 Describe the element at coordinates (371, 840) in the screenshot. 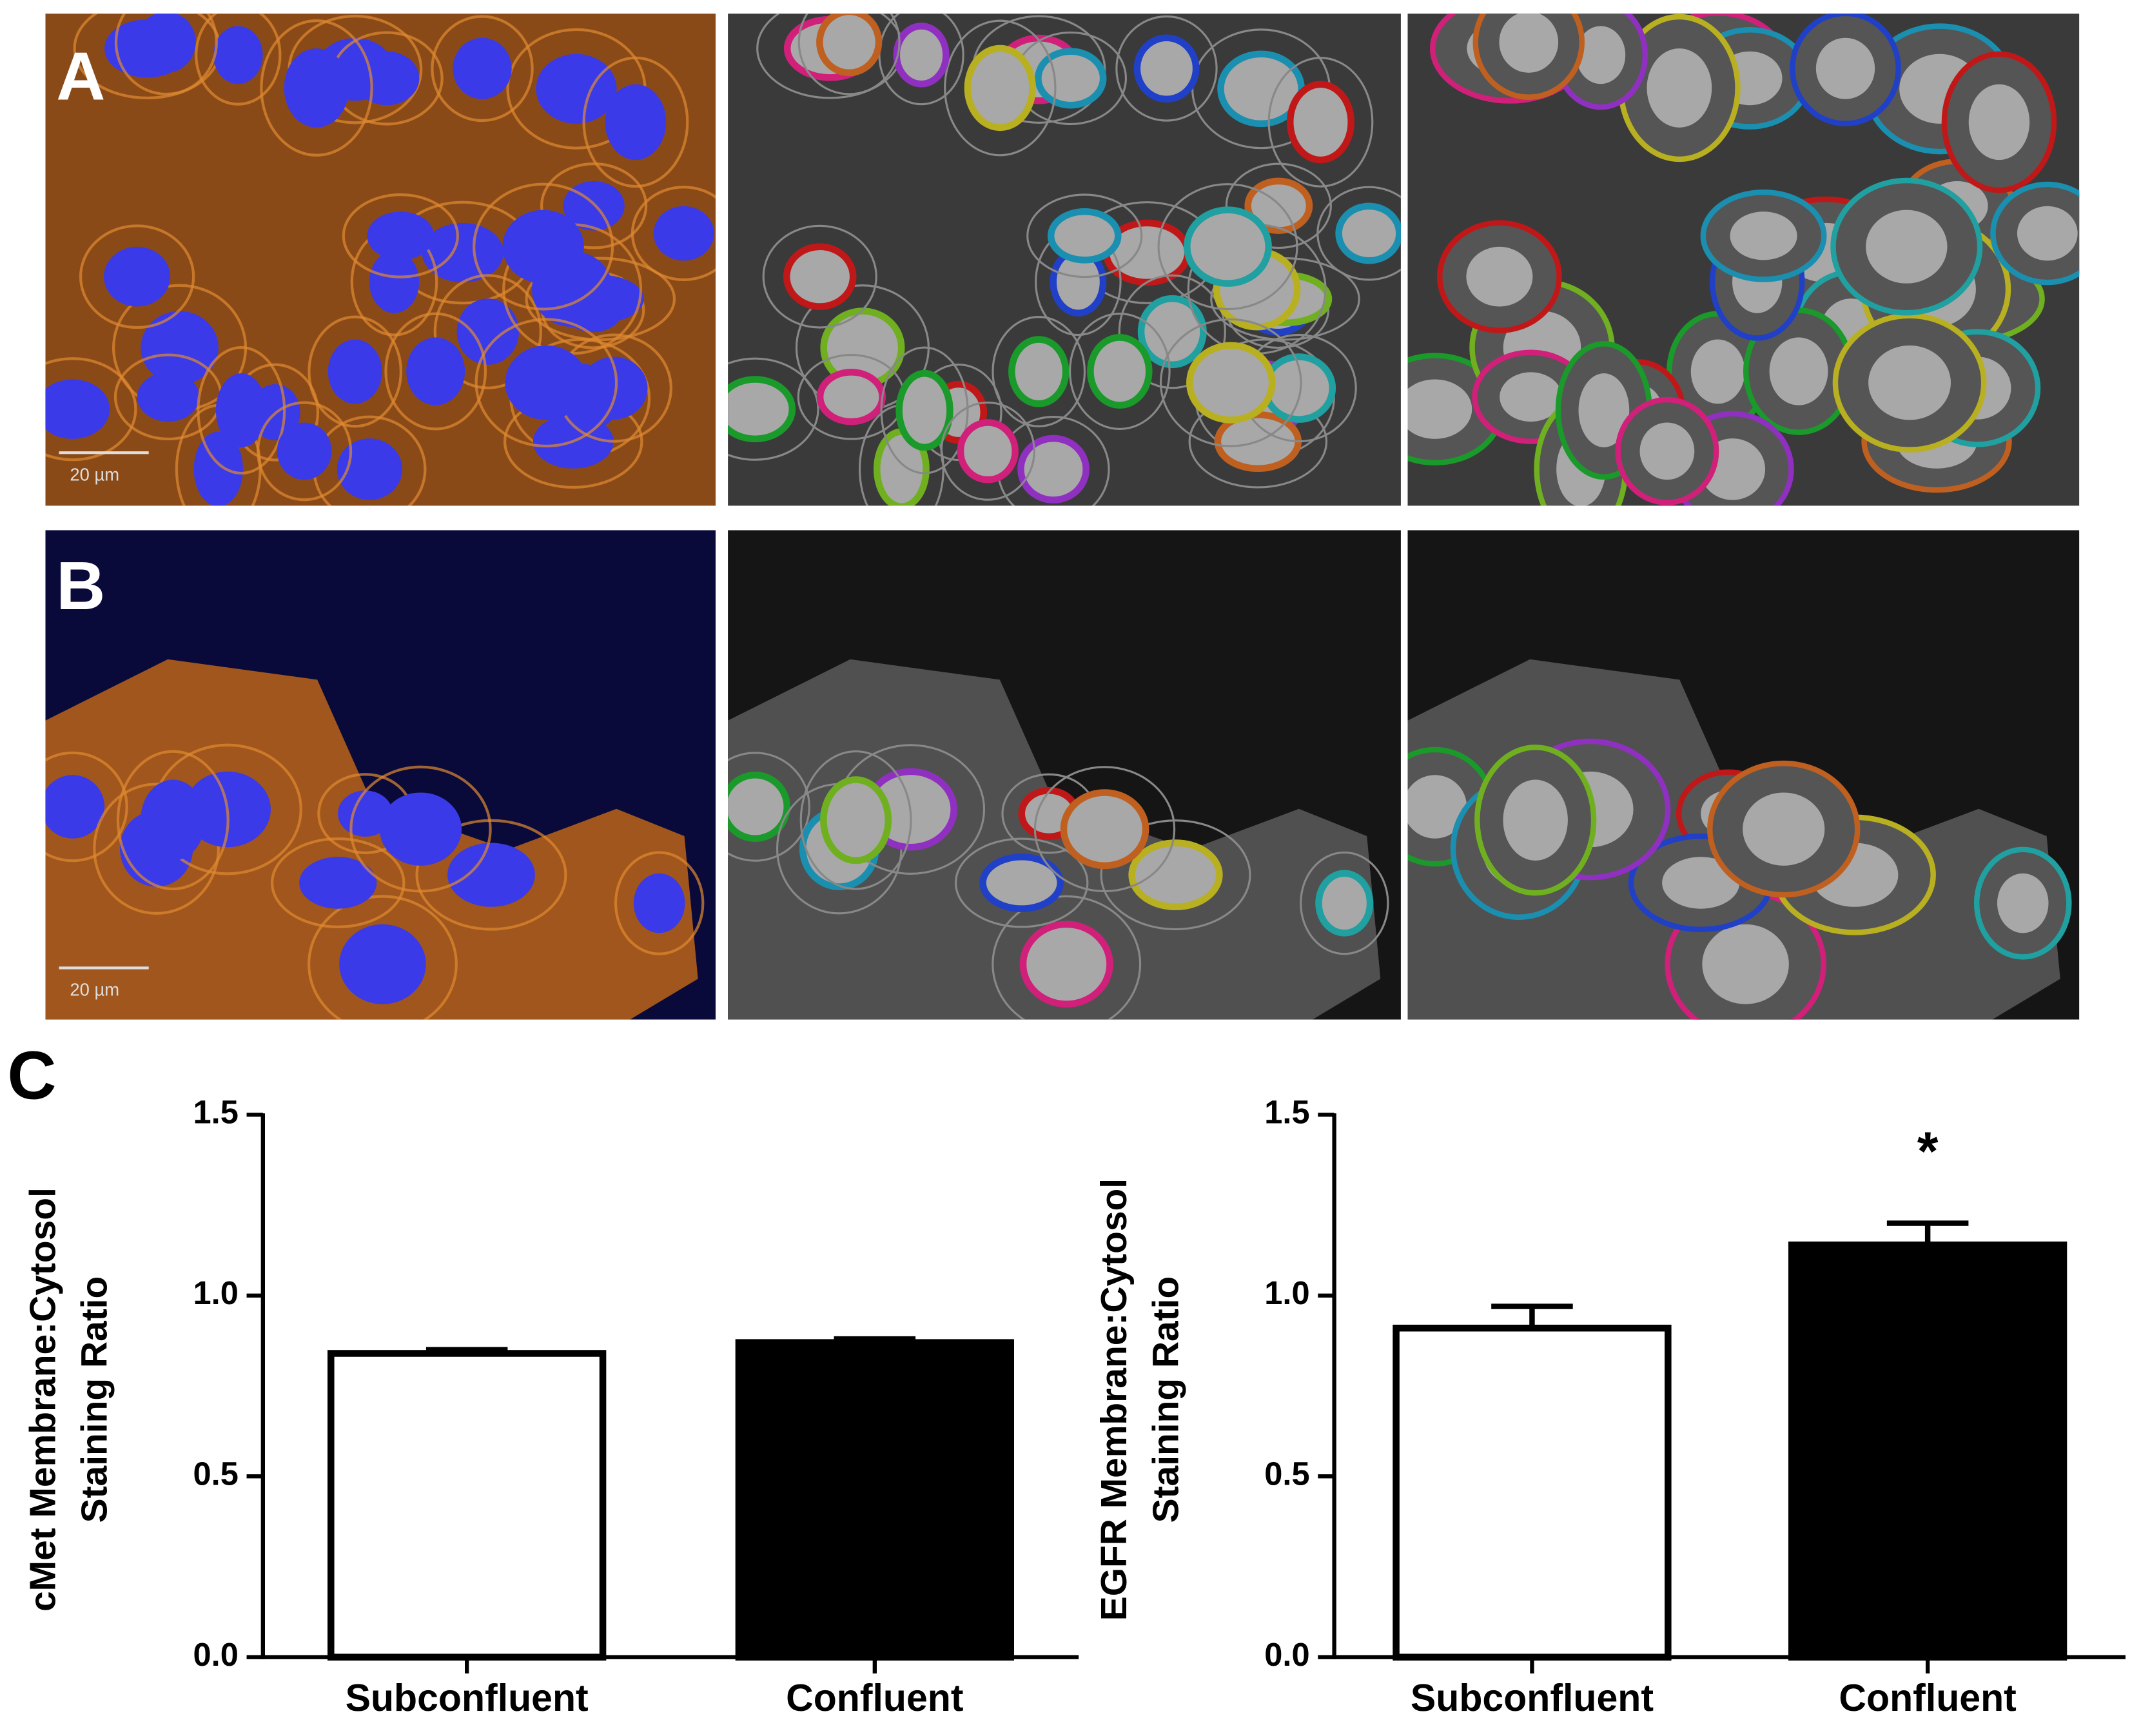

I see `cell-sheet` at that location.